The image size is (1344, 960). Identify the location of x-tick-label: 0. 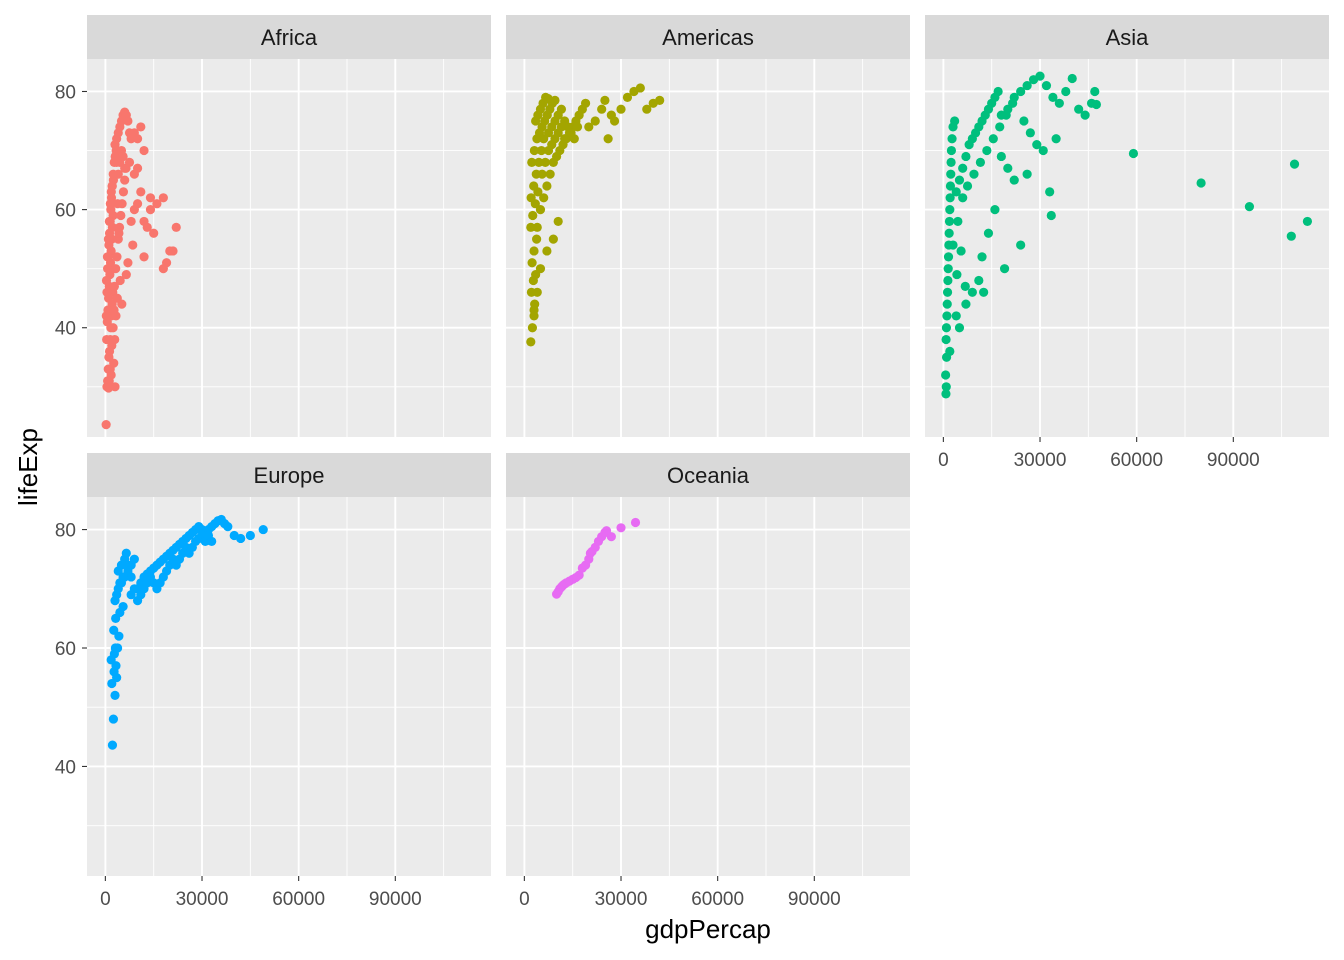
(943, 460).